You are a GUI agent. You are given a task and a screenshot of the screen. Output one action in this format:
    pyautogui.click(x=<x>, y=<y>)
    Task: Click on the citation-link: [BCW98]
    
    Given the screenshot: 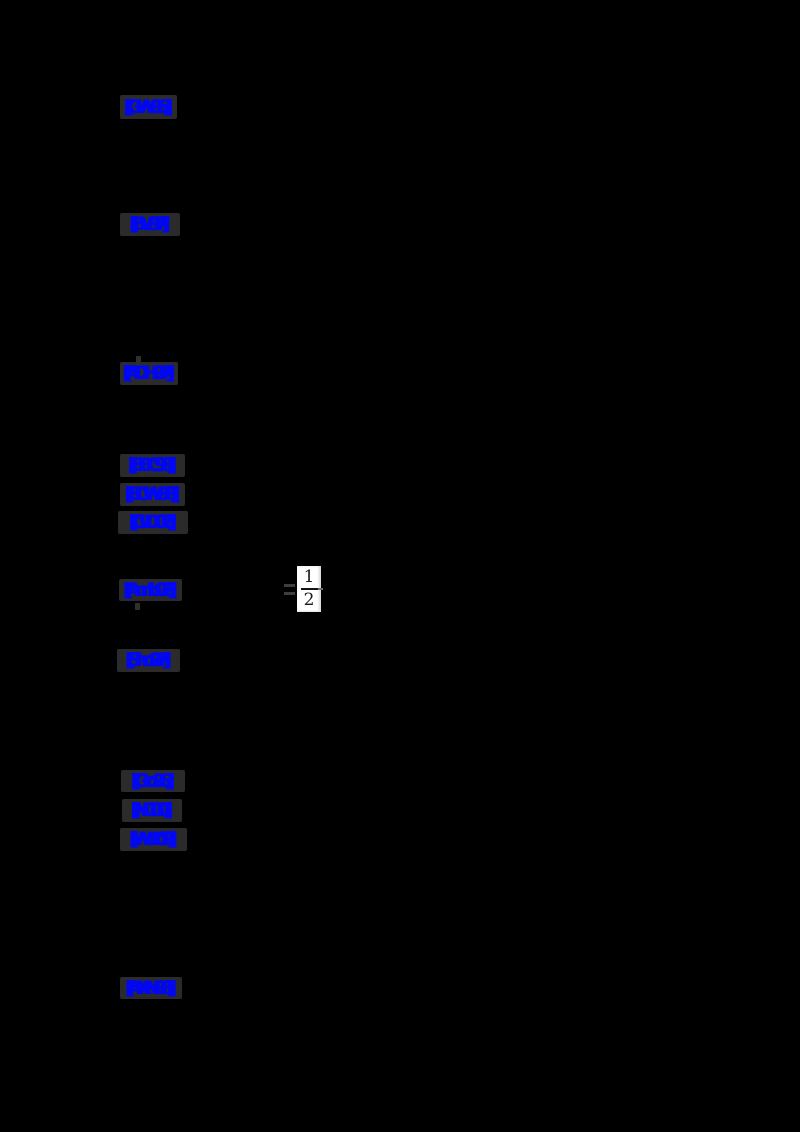 What is the action you would take?
    pyautogui.click(x=152, y=494)
    